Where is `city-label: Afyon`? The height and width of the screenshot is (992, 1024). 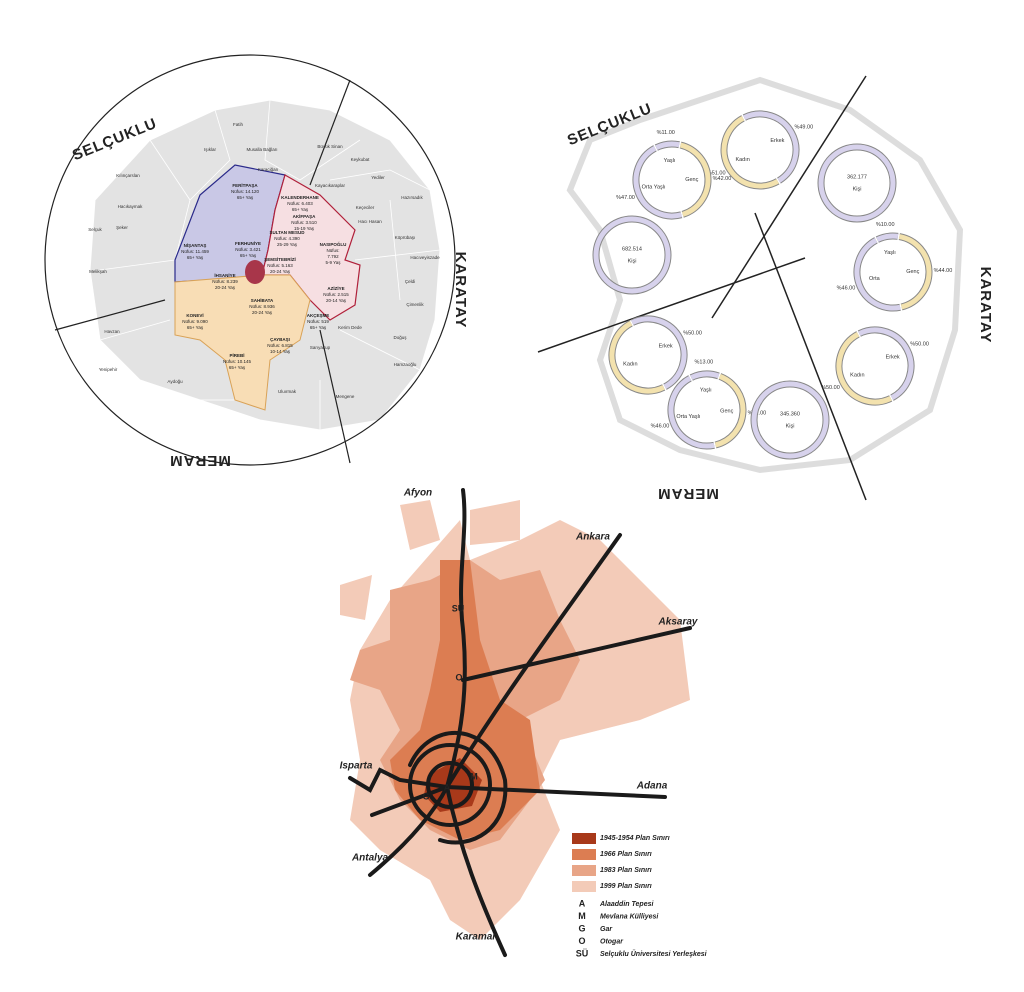
city-label: Afyon is located at coordinates (417, 493).